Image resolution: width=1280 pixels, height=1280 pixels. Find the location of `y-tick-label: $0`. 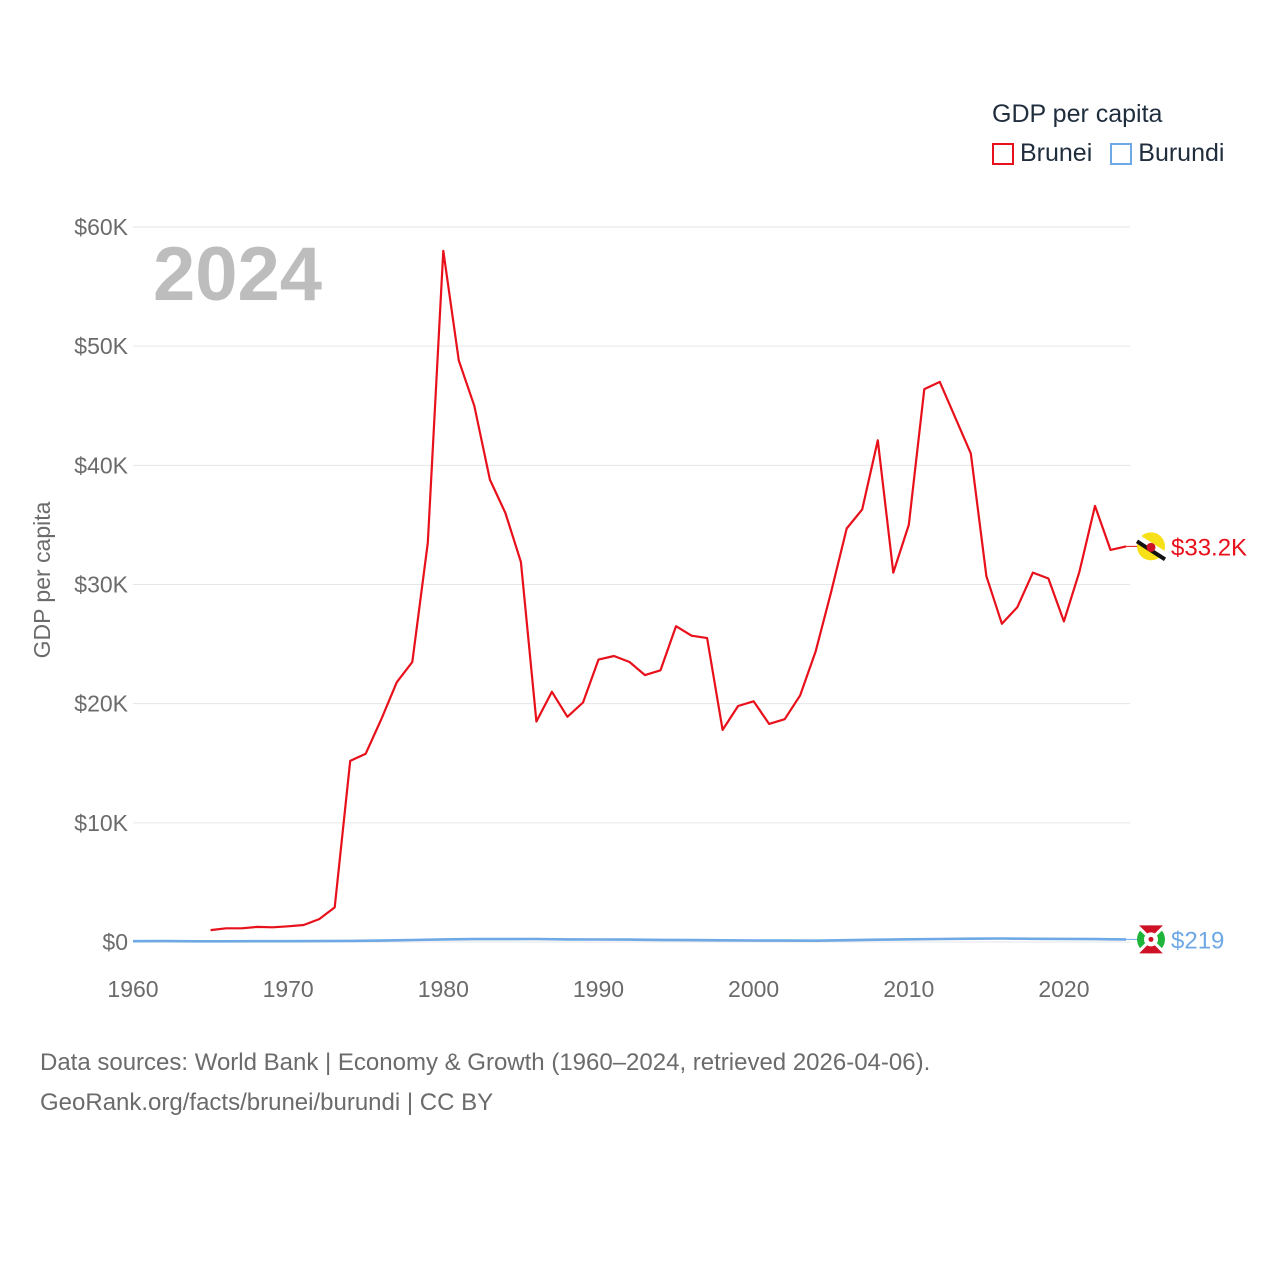

y-tick-label: $0 is located at coordinates (115, 942).